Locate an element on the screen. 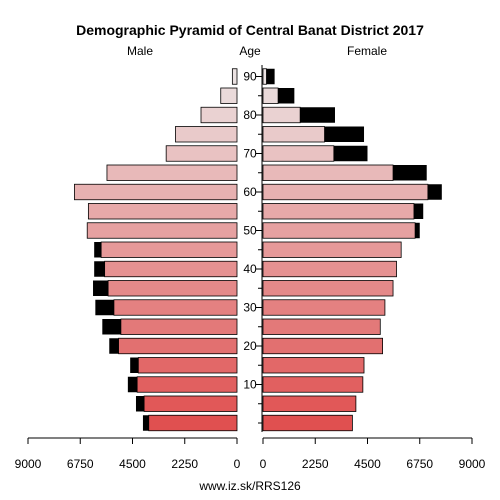 The image size is (500, 500). age-axis: 10 20 30 40 50 60 70 80 90 is located at coordinates (253, 248).